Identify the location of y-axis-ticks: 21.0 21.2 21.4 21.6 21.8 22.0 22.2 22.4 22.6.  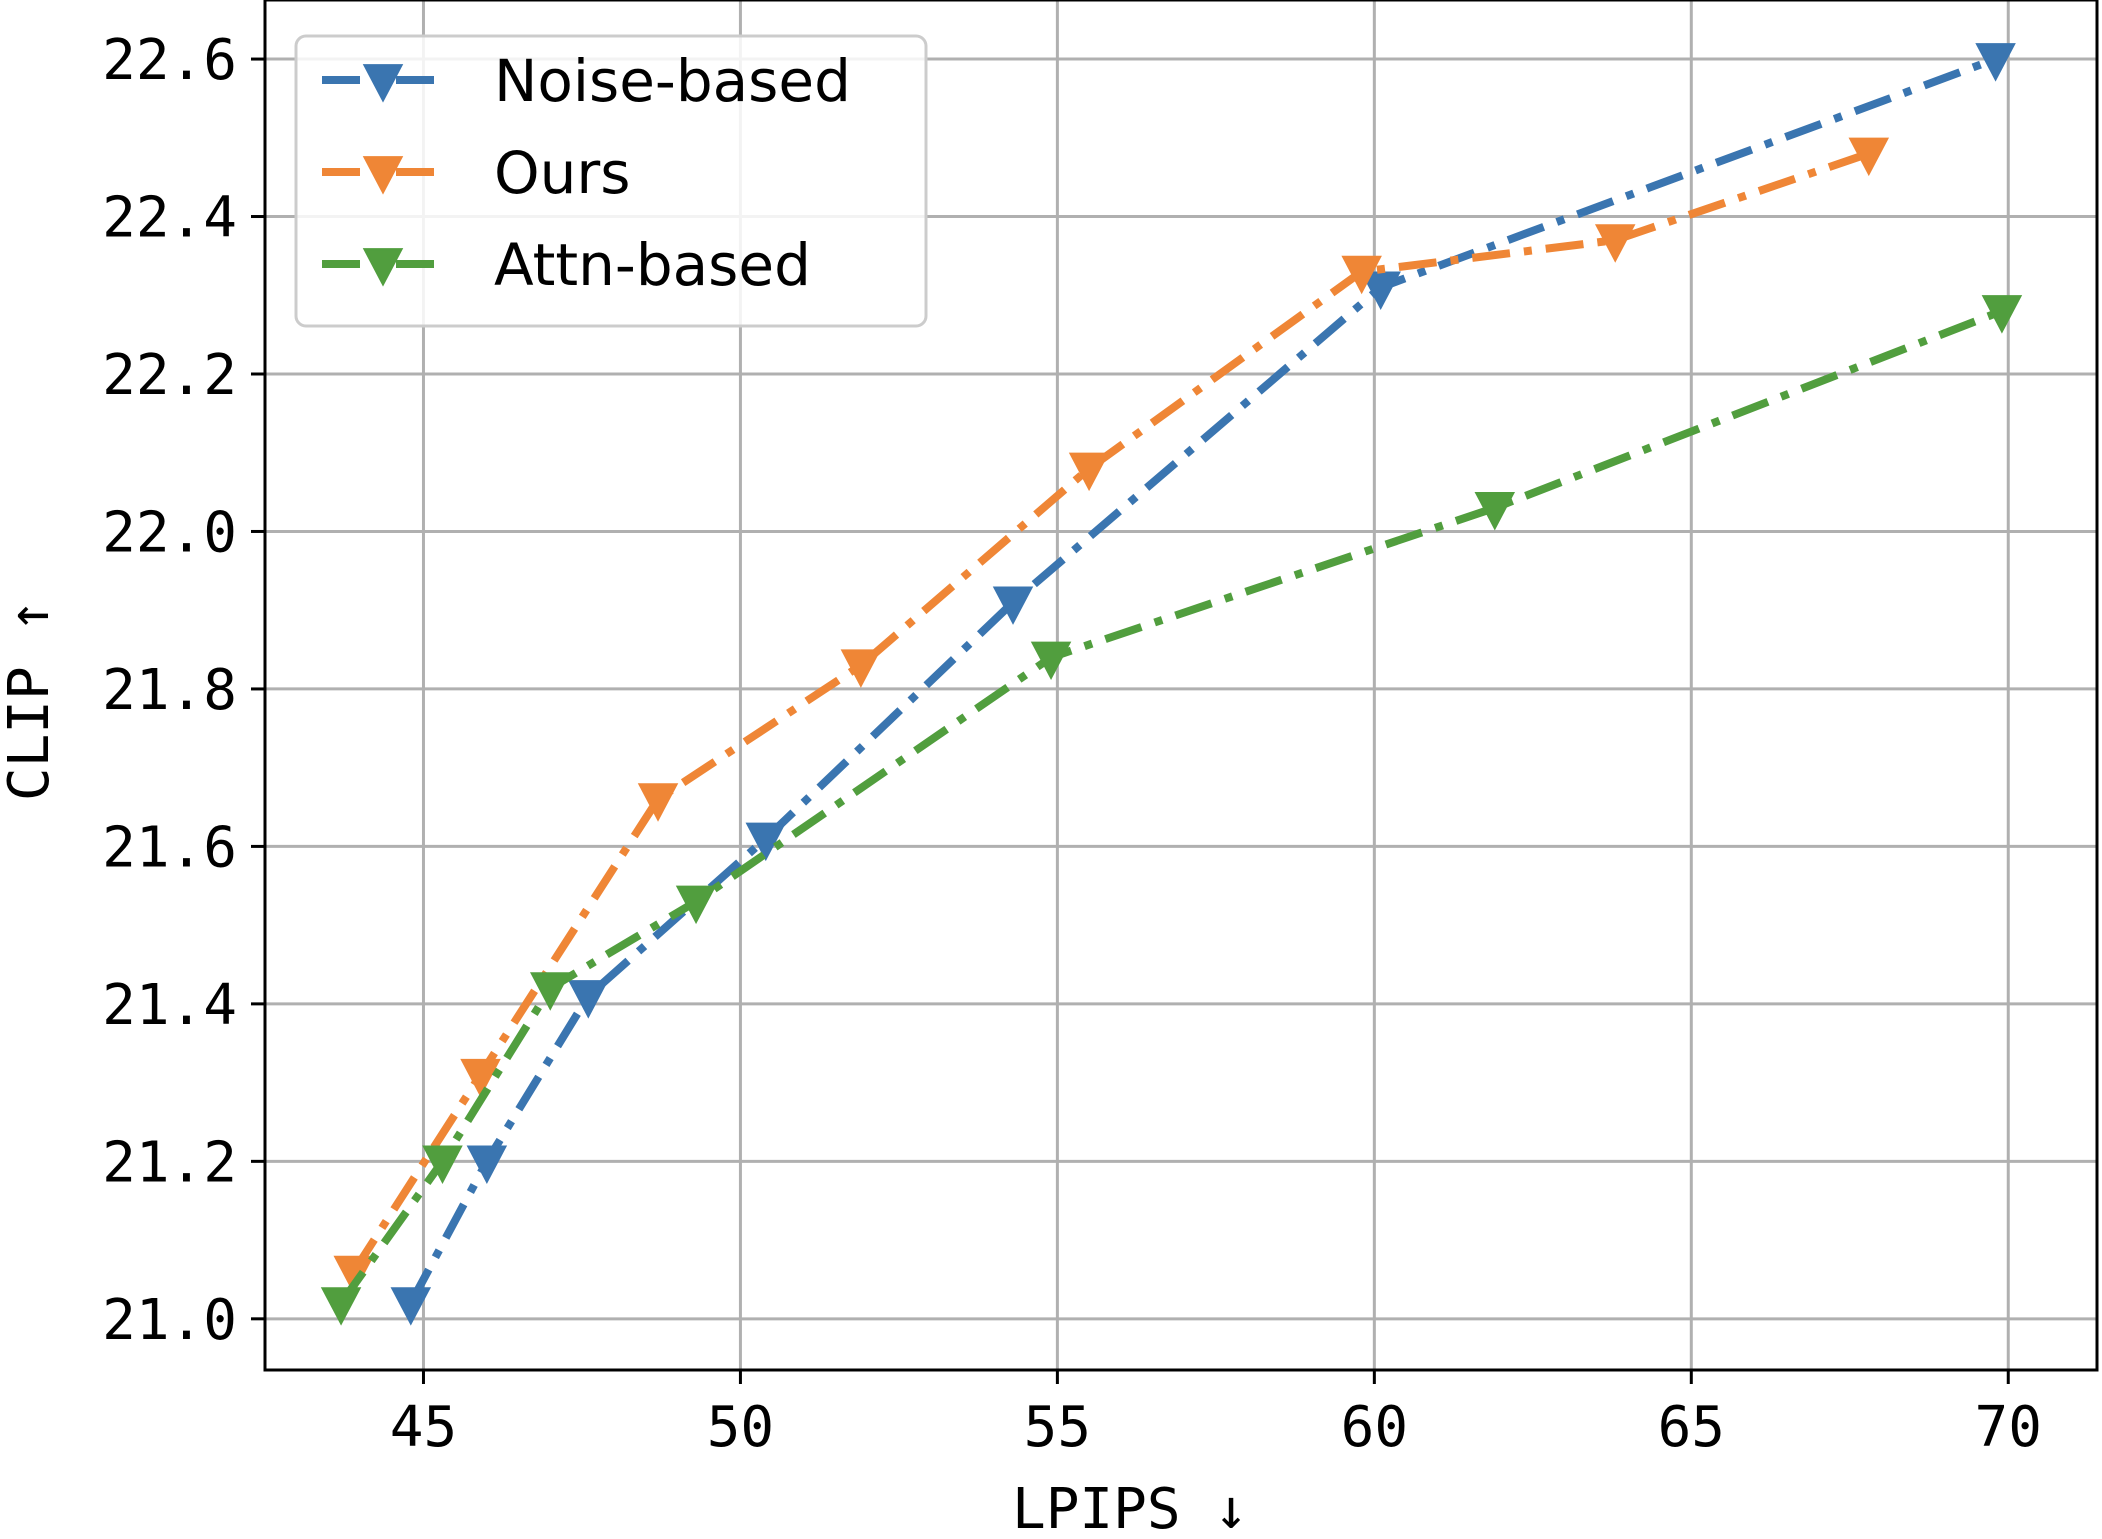
(183, 690).